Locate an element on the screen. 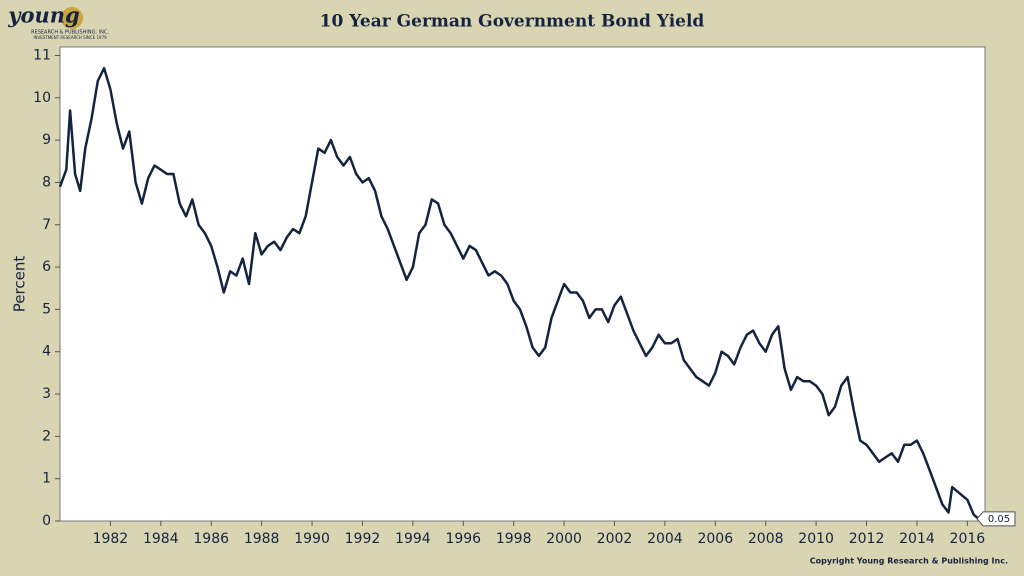  chart-title: 10 Year German Government Bond Yield is located at coordinates (512, 22).